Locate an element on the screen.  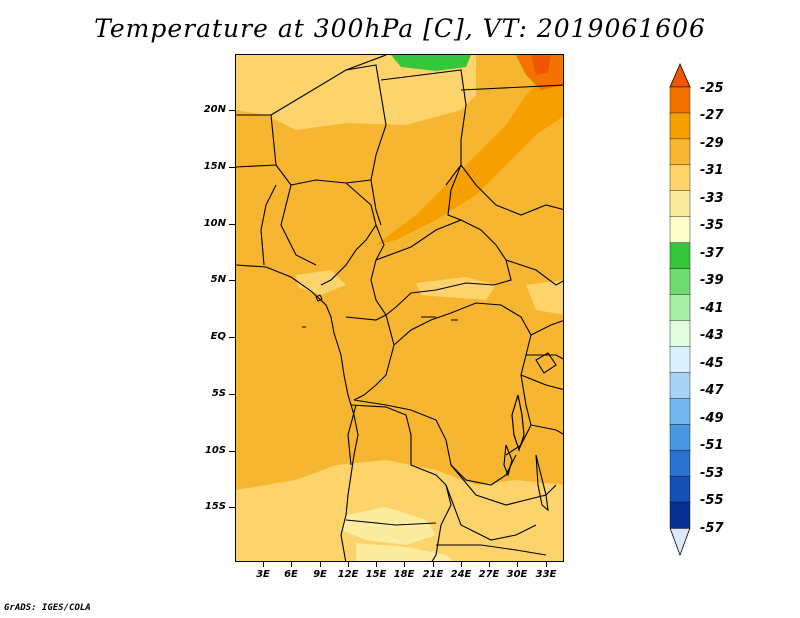
colorbar-swatches is located at coordinates (680, 309).